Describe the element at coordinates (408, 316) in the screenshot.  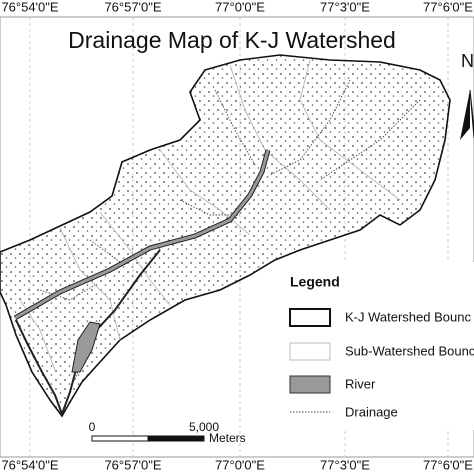
I see `legend-label: K-J Watershed Bounc` at that location.